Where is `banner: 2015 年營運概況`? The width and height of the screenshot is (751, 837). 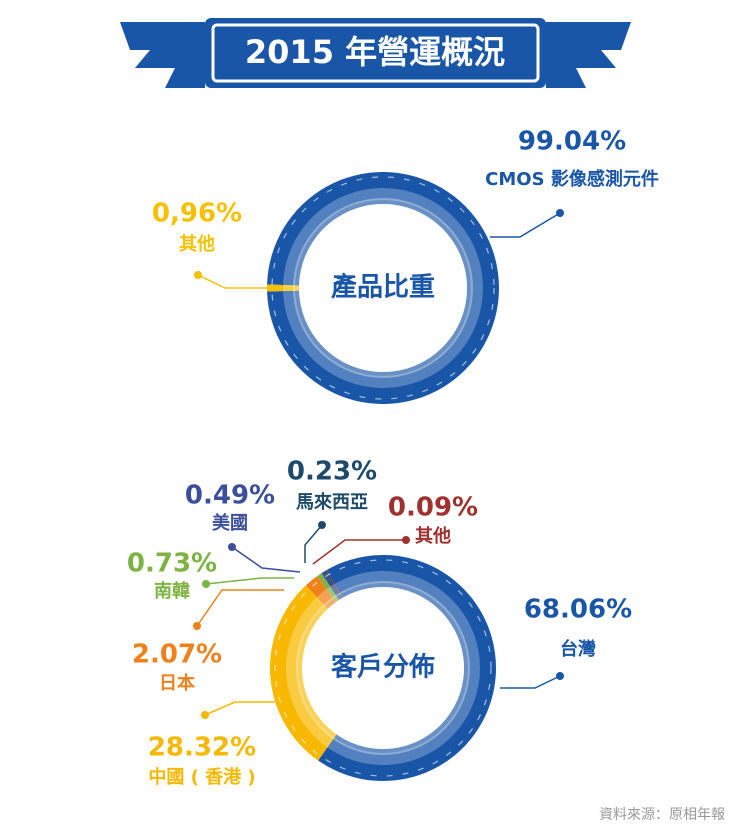 banner: 2015 年營運概況 is located at coordinates (375, 53).